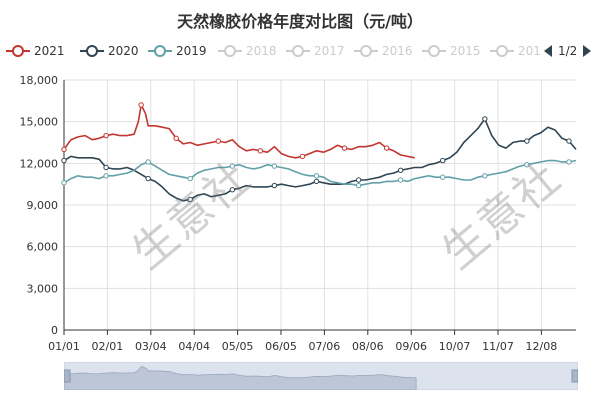 The height and width of the screenshot is (400, 600). I want to click on y-tick-label: 6,000, so click(43, 247).